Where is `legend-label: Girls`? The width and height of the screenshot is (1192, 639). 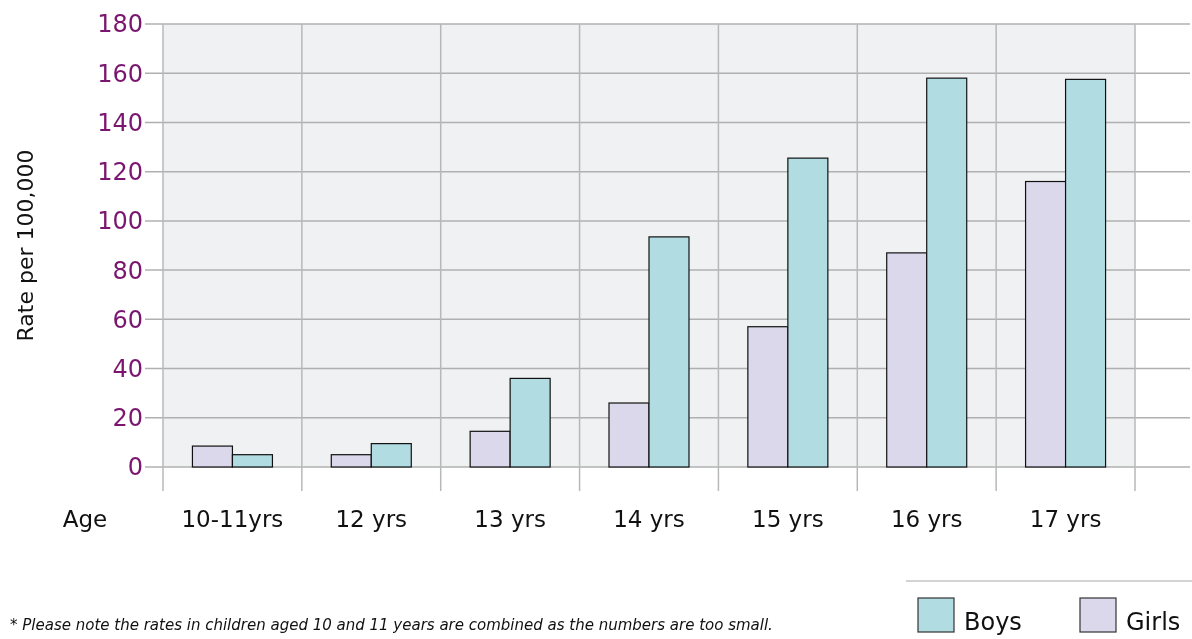 legend-label: Girls is located at coordinates (1153, 622).